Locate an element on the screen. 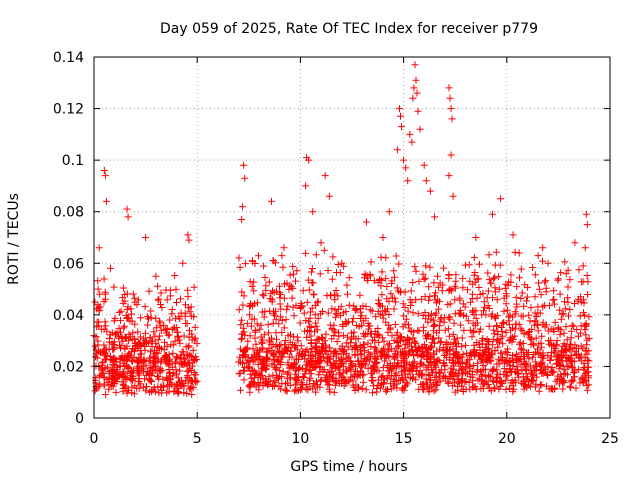 The image size is (640, 480). y-tick-label: 0 is located at coordinates (79, 419).